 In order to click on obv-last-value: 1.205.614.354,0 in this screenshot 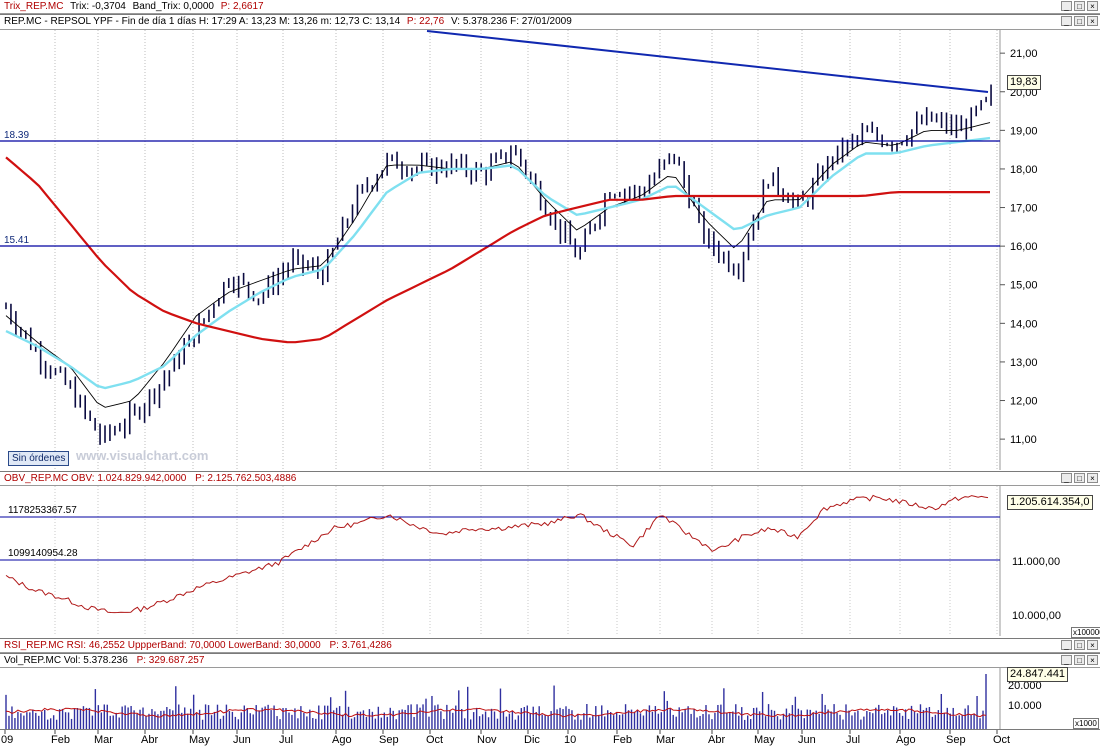, I will do `click(1050, 502)`.